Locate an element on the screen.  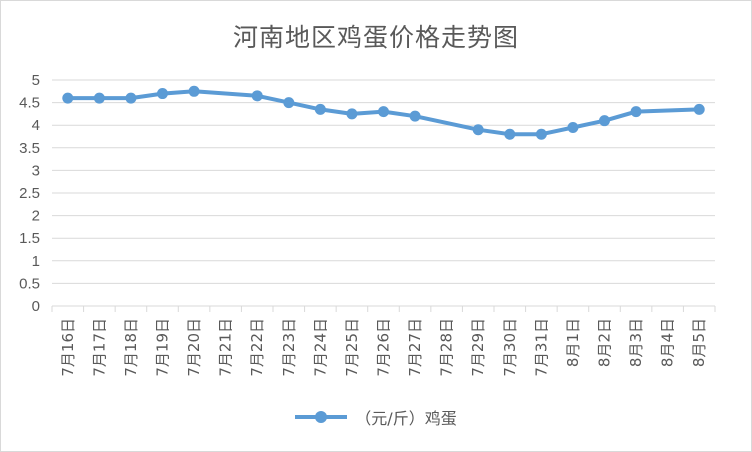
x-tick-label: 7月27日 is located at coordinates (415, 347).